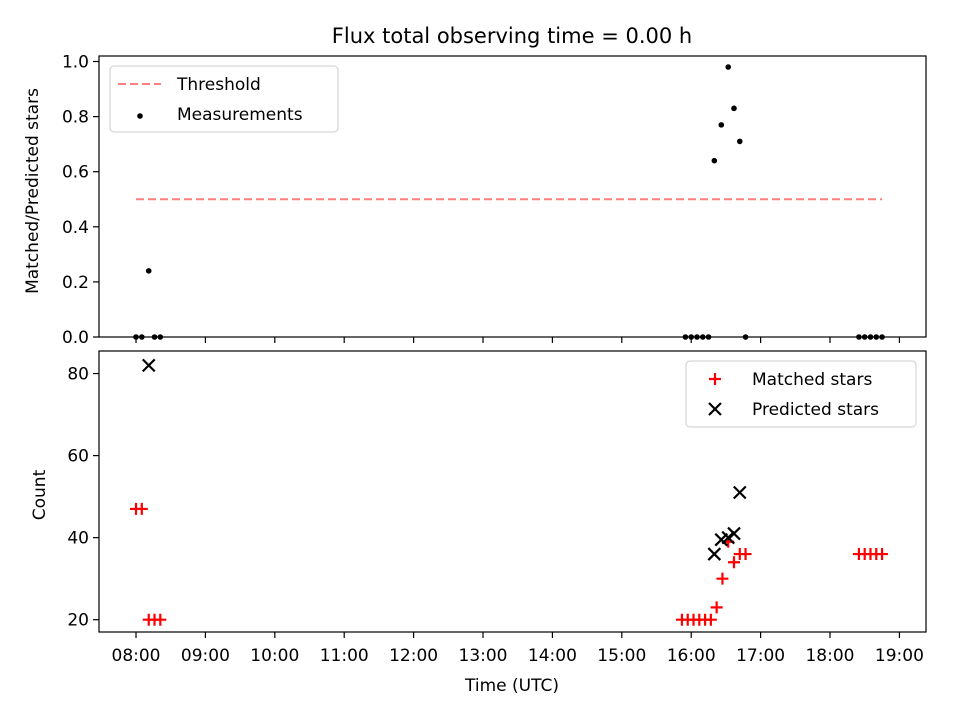  What do you see at coordinates (815, 410) in the screenshot?
I see `legend-predicted-stars-label: Predicted stars` at bounding box center [815, 410].